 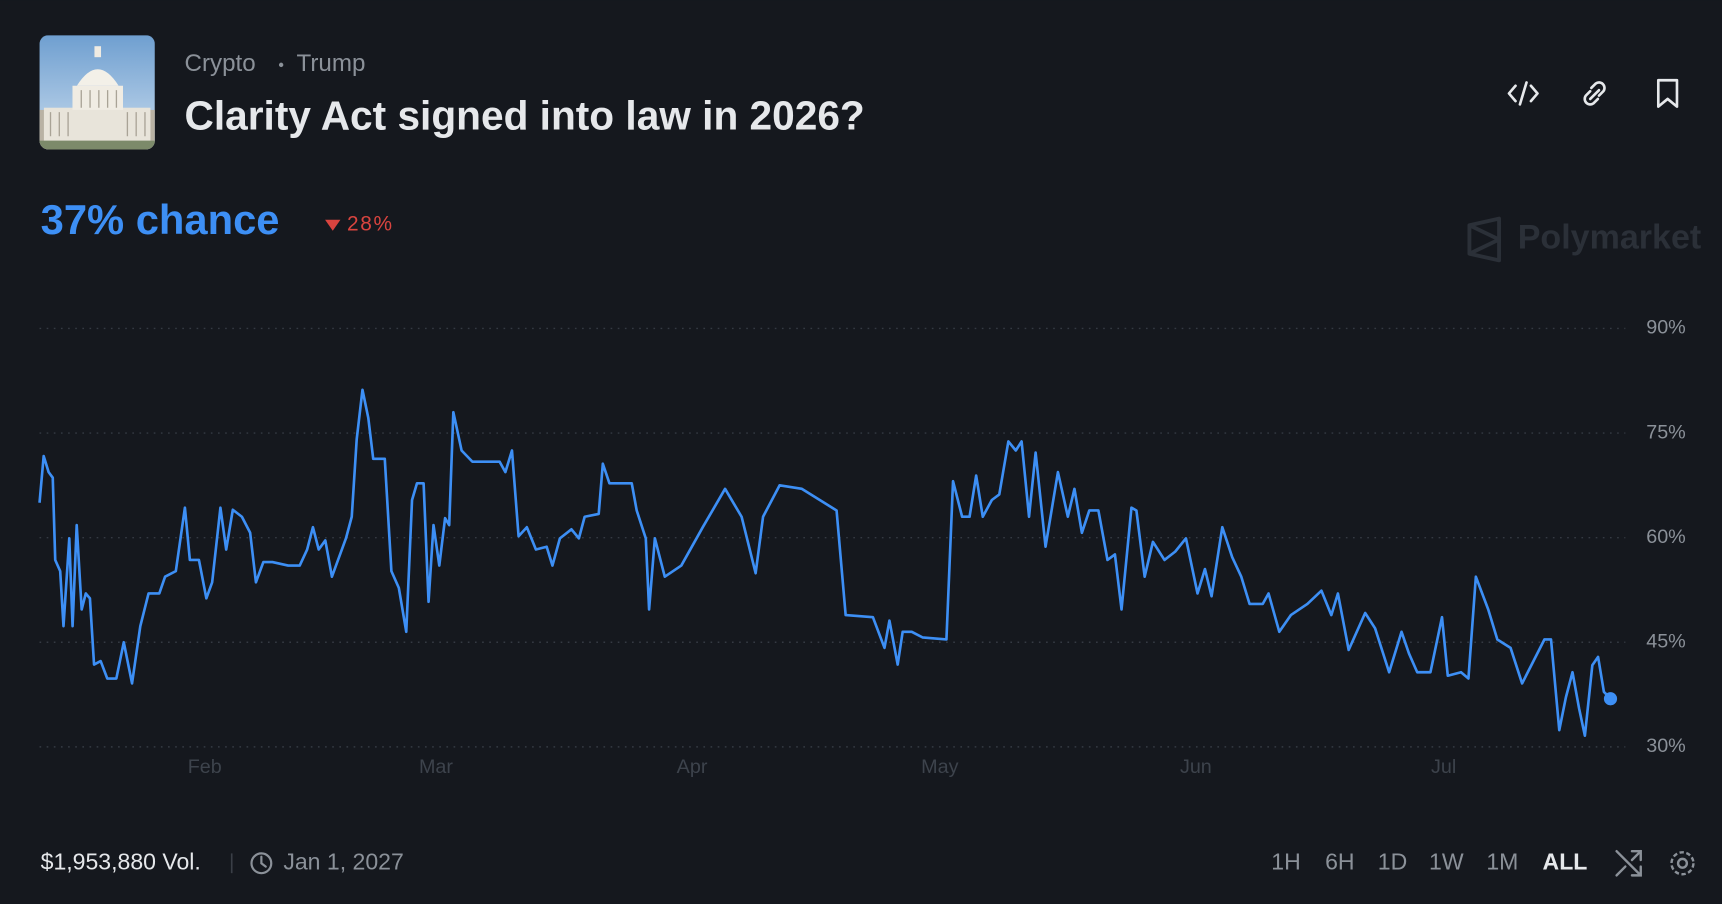 What do you see at coordinates (331, 63) in the screenshot?
I see `breadcrumb: Trump` at bounding box center [331, 63].